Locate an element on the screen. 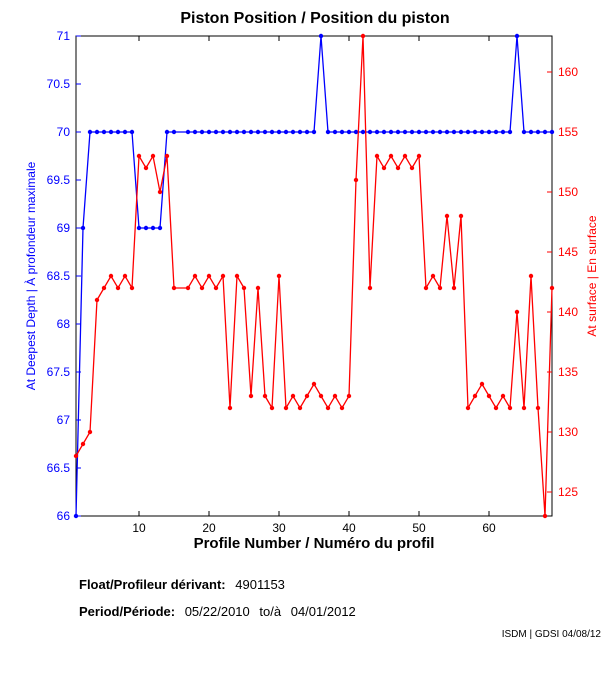  float-label: Float/Profileur dérivant: is located at coordinates (152, 584).